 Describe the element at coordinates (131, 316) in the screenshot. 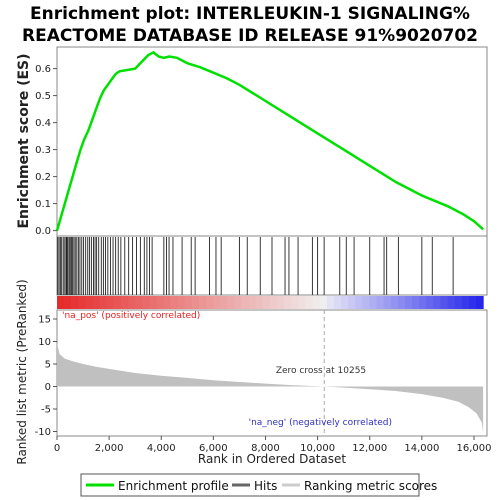

I see `positive-correlation-label: 'na_pos' (positively correlated)` at that location.